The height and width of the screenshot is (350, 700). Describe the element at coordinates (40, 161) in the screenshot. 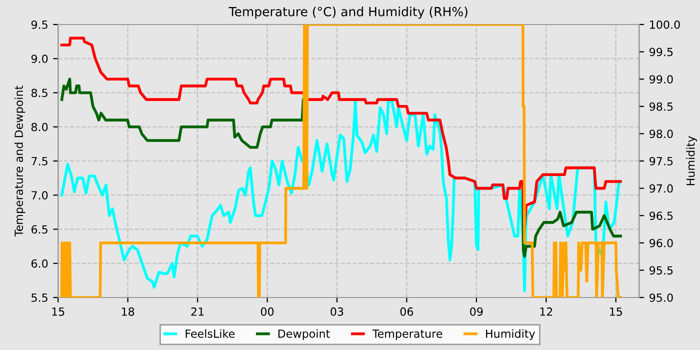

I see `y-tick-label: 7.5` at that location.